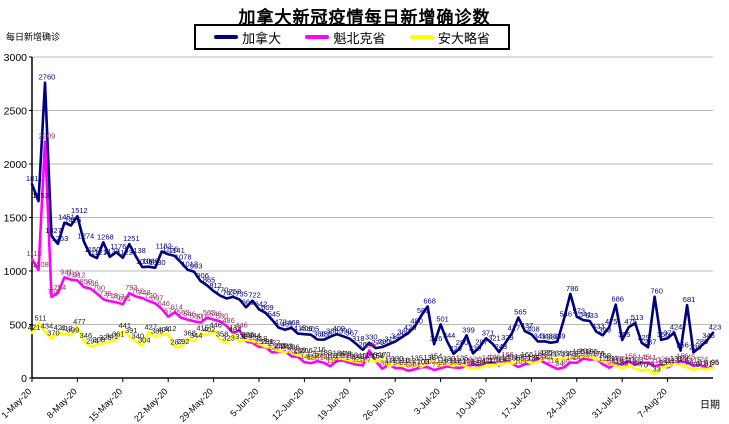  I want to click on y-tick-label: 2000, so click(16, 165).